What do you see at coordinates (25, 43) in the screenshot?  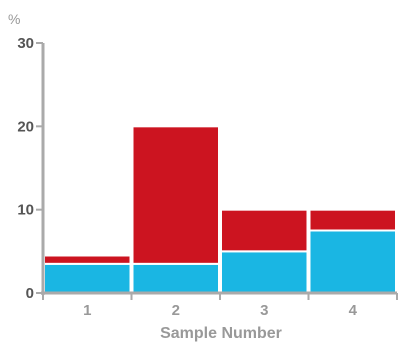 I see `y-tick-label-30: 30` at bounding box center [25, 43].